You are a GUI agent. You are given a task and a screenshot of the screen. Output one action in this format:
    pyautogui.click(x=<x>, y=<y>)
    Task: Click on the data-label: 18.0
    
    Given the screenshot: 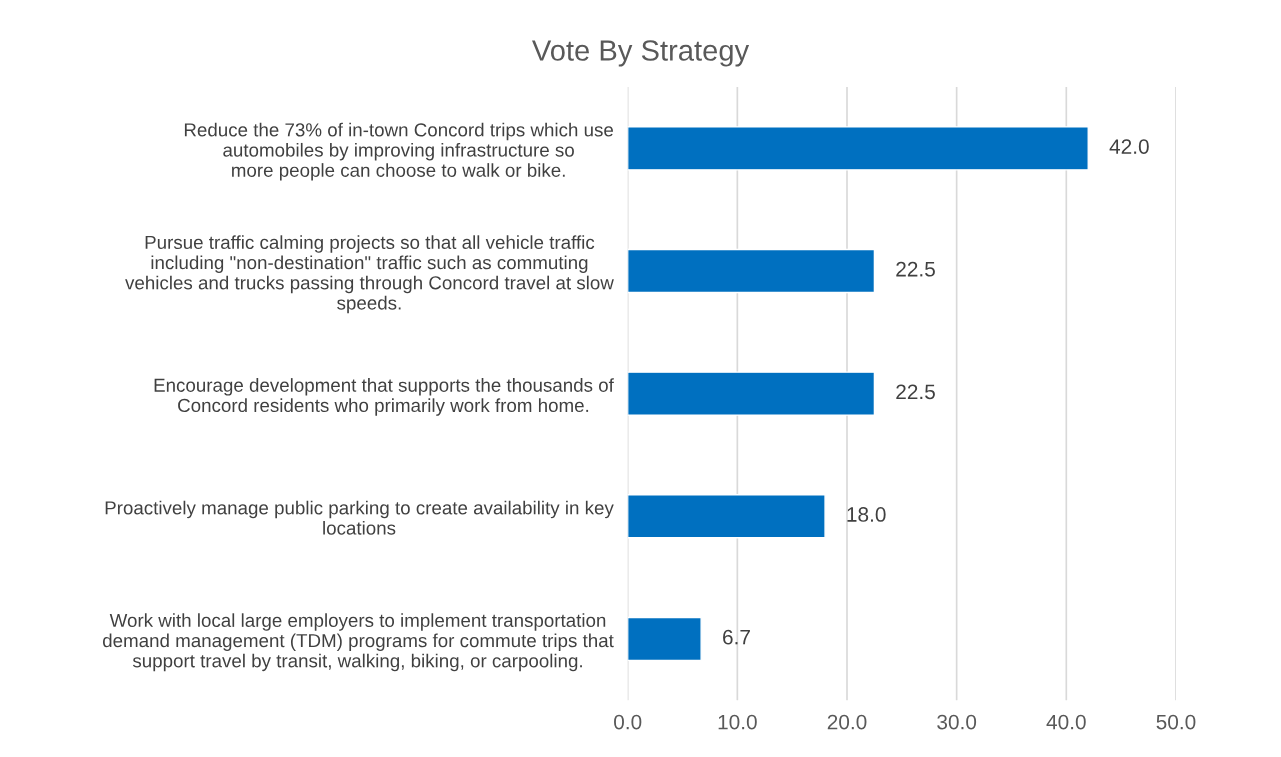 What is the action you would take?
    pyautogui.click(x=866, y=514)
    